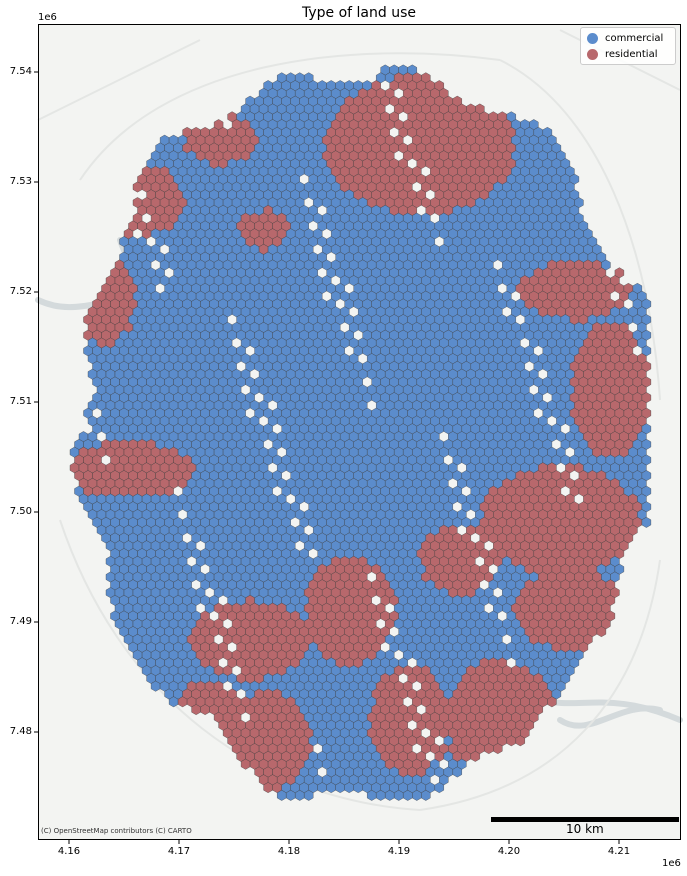 The width and height of the screenshot is (687, 876). Describe the element at coordinates (631, 54) in the screenshot. I see `legend-label-residential: residential` at that location.